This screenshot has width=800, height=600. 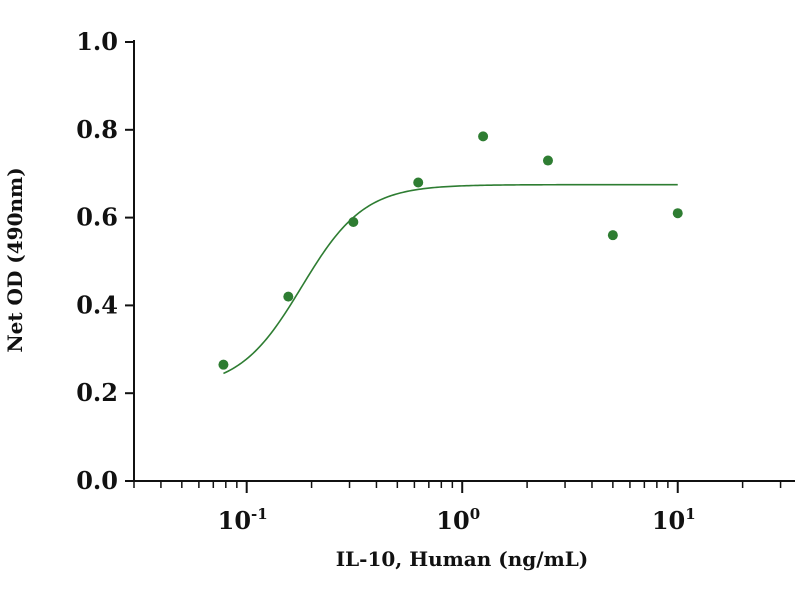 What do you see at coordinates (97, 41) in the screenshot?
I see `y-tick-label: 1.0` at bounding box center [97, 41].